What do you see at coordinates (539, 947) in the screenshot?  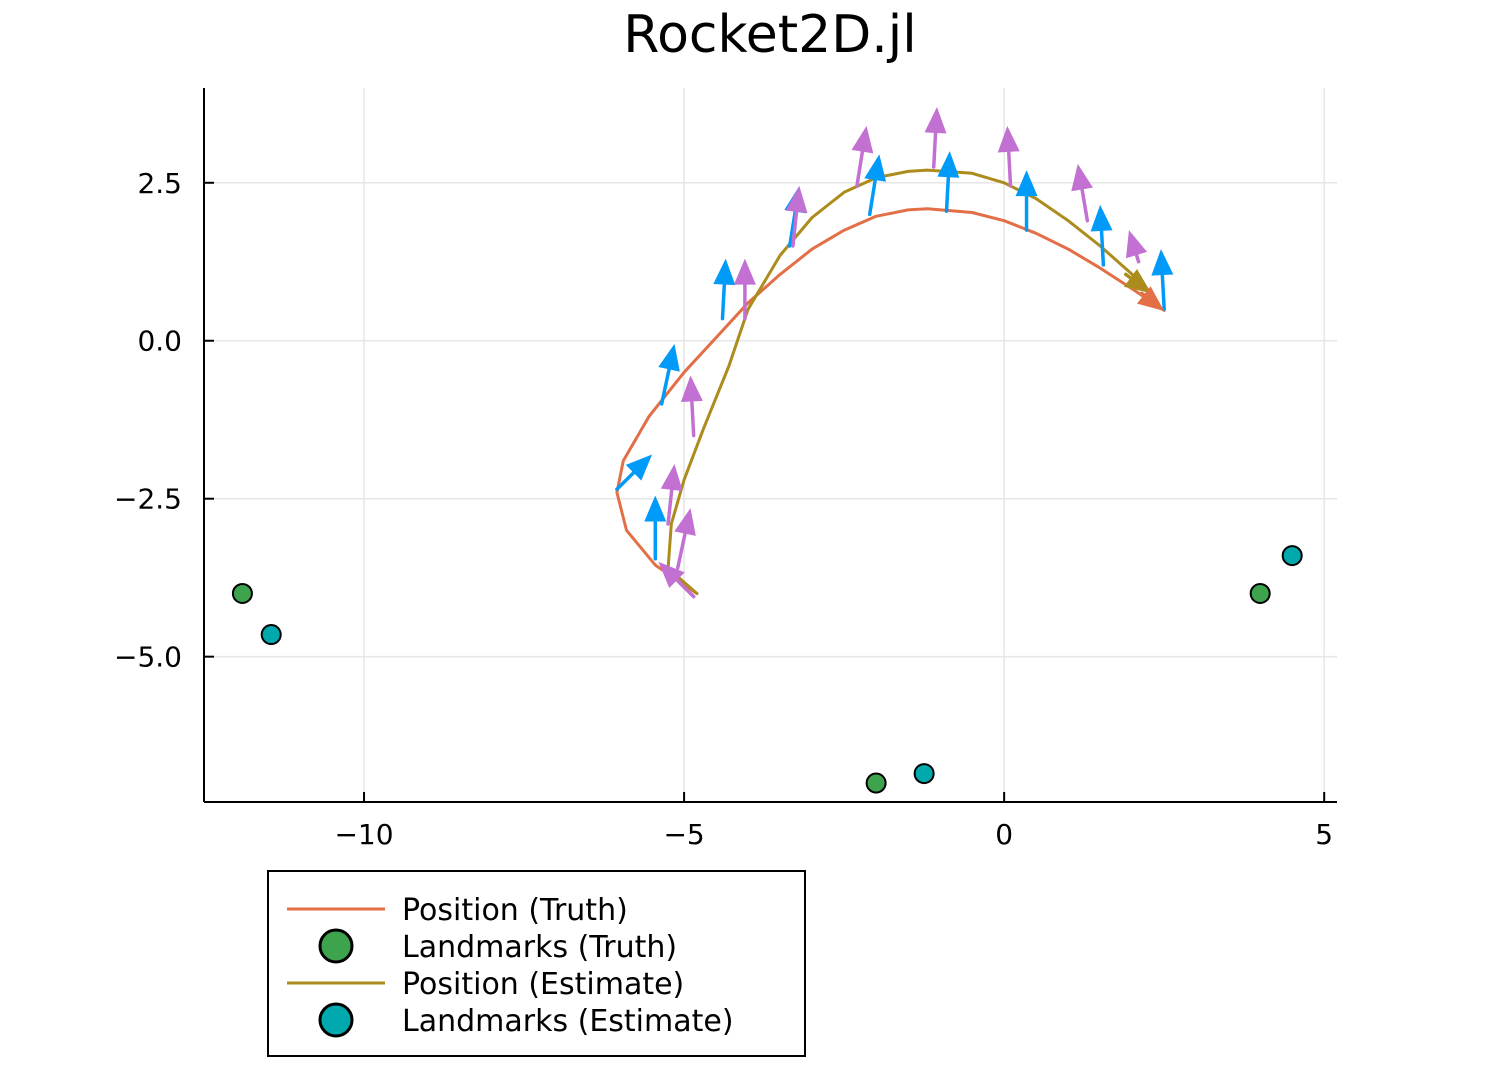 I see `legend-label: Landmarks (Truth)` at bounding box center [539, 947].